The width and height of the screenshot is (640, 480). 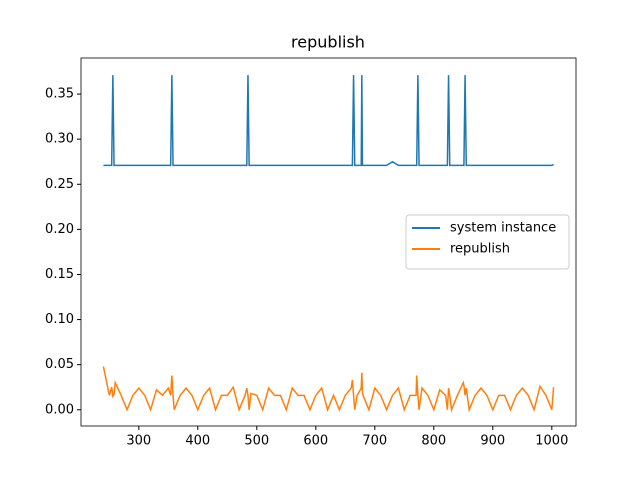 What do you see at coordinates (256, 441) in the screenshot?
I see `x-tick-label: 500` at bounding box center [256, 441].